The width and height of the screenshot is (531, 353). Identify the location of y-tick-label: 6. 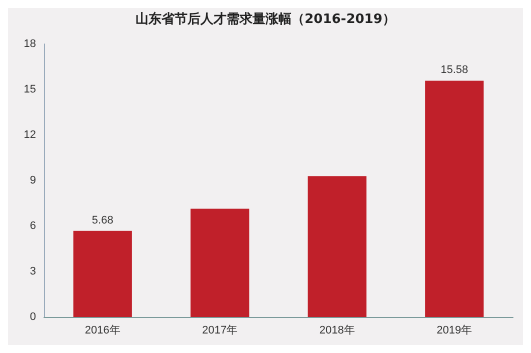
(33, 226).